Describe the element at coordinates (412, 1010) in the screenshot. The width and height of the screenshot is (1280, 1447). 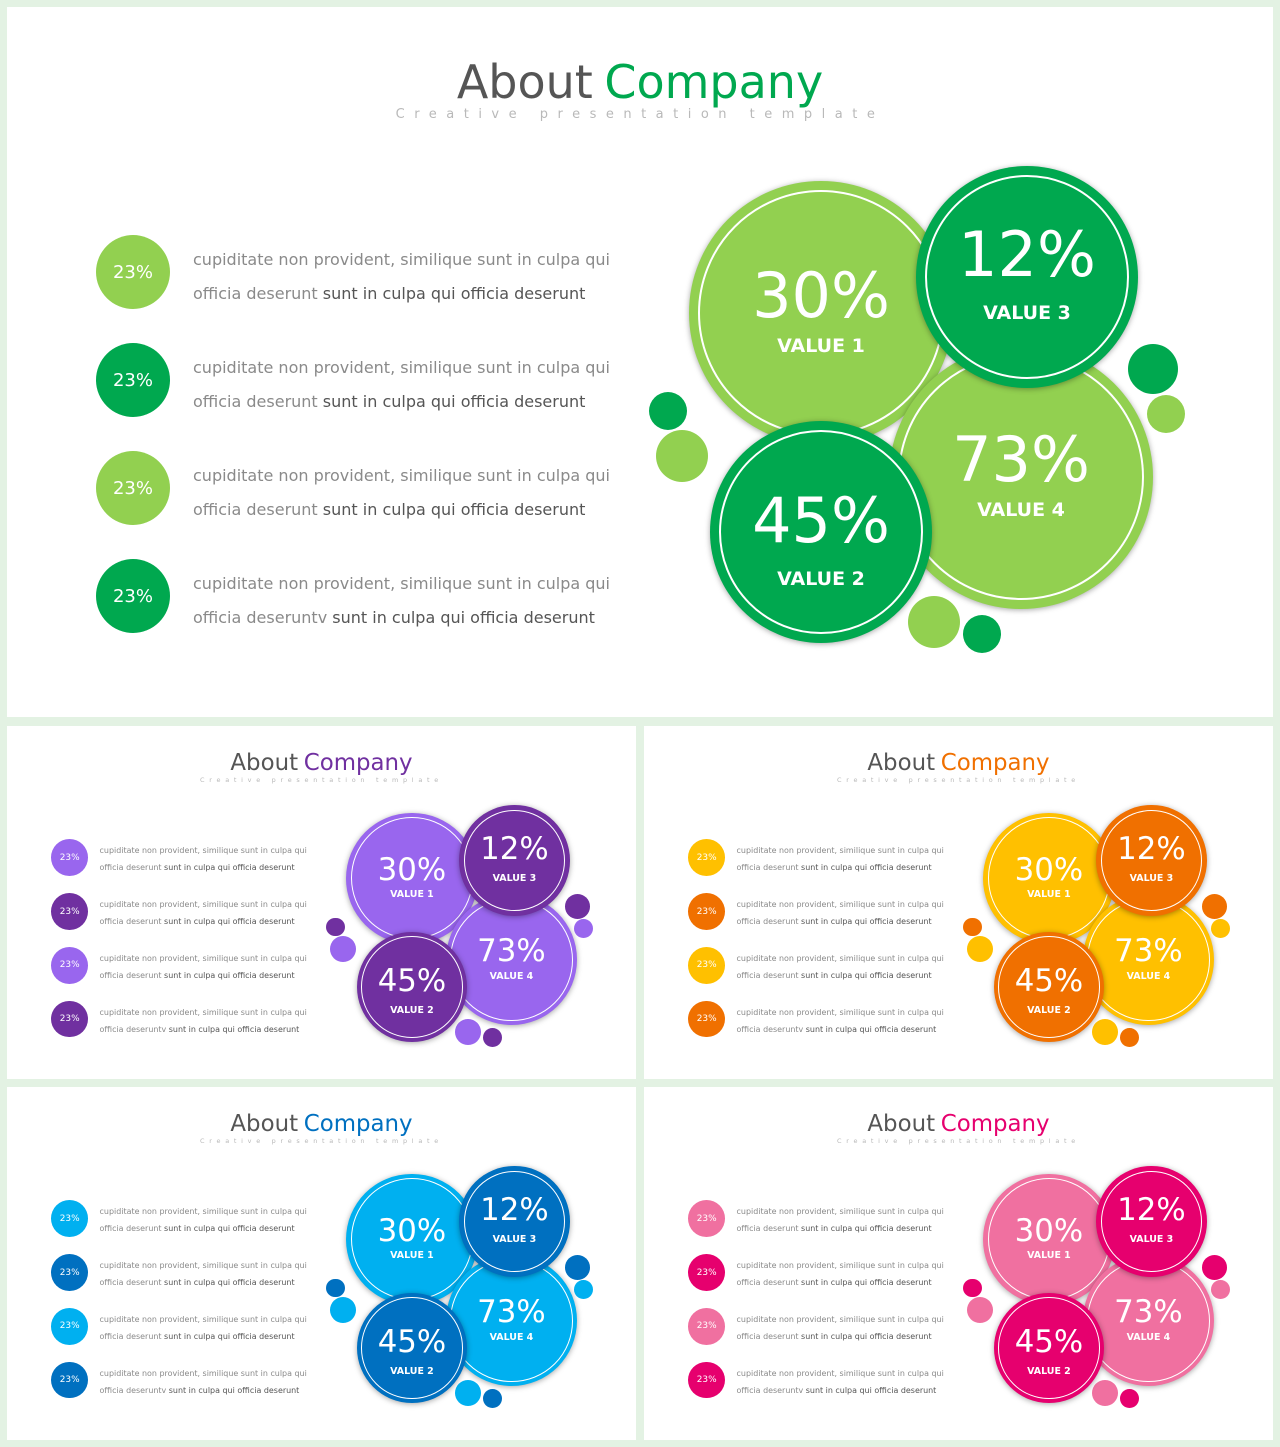
I see `circle-label: VALUE 2` at that location.